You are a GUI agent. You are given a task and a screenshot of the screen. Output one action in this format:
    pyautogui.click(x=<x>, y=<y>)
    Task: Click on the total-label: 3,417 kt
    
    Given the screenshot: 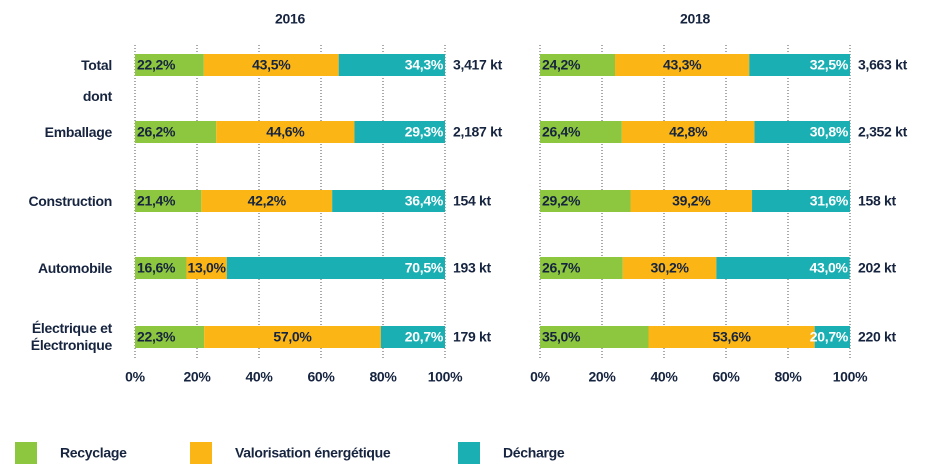 What is the action you would take?
    pyautogui.click(x=478, y=65)
    